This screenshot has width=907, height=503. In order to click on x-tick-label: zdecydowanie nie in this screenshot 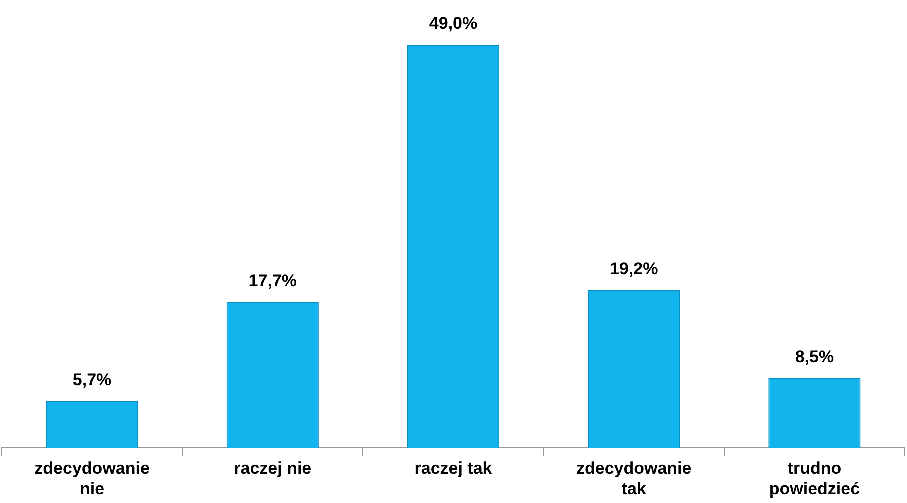, I will do `click(92, 478)`.